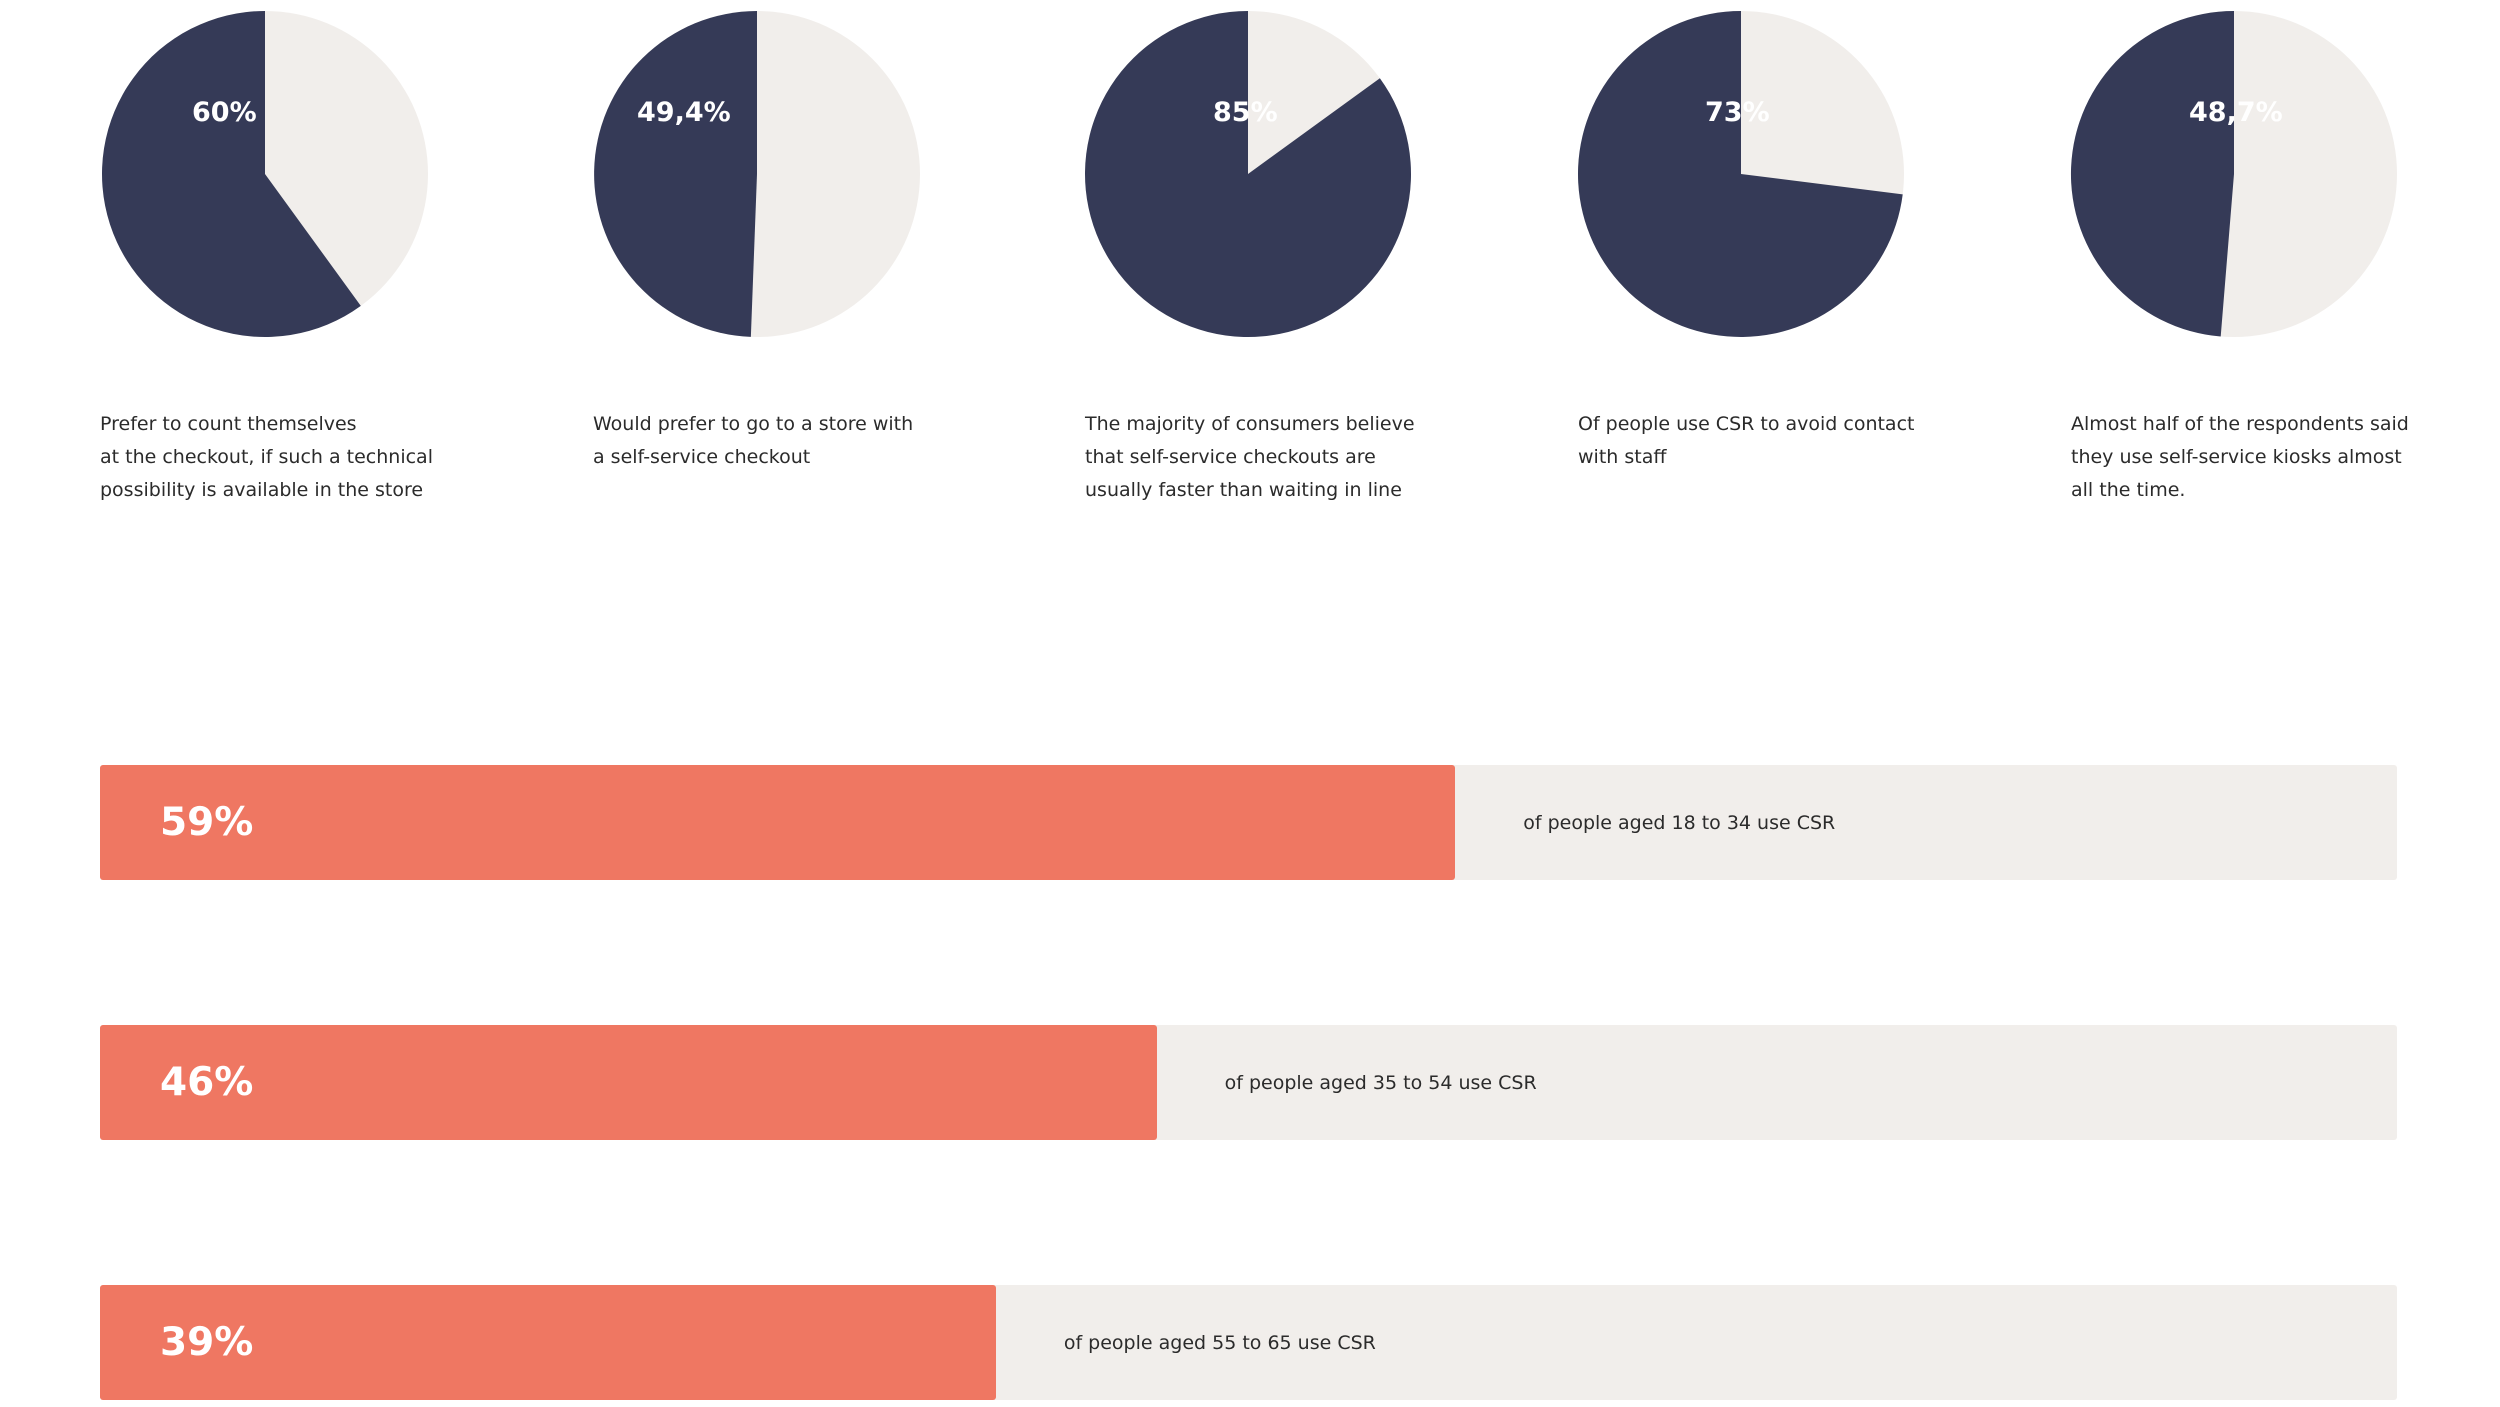 The height and width of the screenshot is (1407, 2500). I want to click on pie-1-slice, so click(231, 174).